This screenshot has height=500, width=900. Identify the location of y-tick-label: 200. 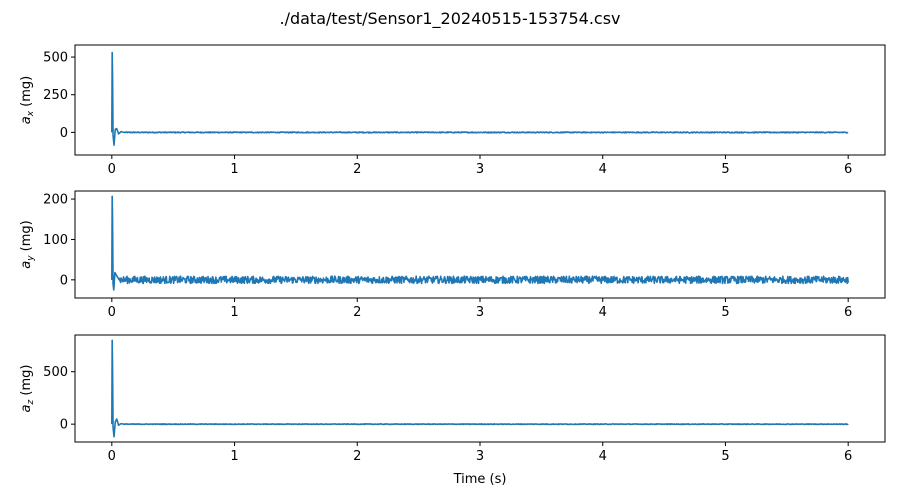
(55, 200).